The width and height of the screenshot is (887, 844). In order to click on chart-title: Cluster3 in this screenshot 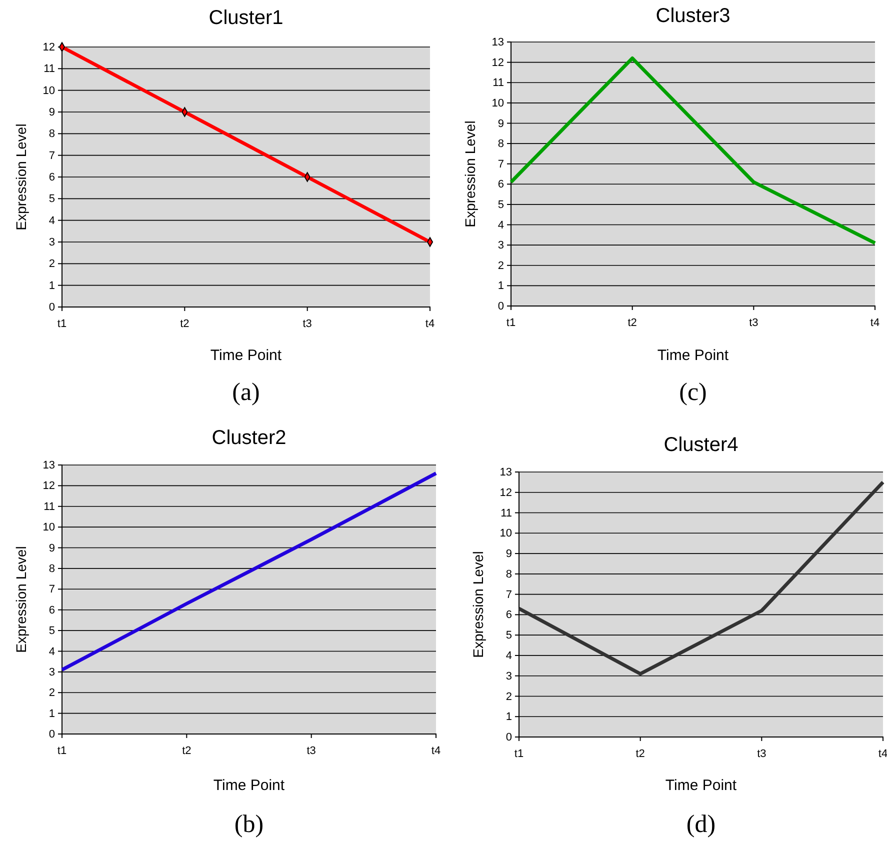, I will do `click(693, 16)`.